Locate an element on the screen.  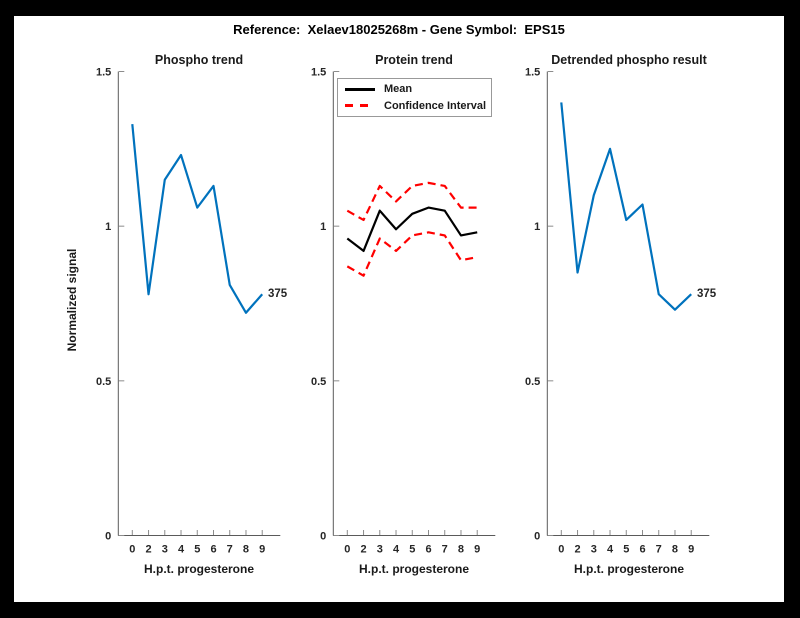
y-axis-label: Normalized signal is located at coordinates (72, 300).